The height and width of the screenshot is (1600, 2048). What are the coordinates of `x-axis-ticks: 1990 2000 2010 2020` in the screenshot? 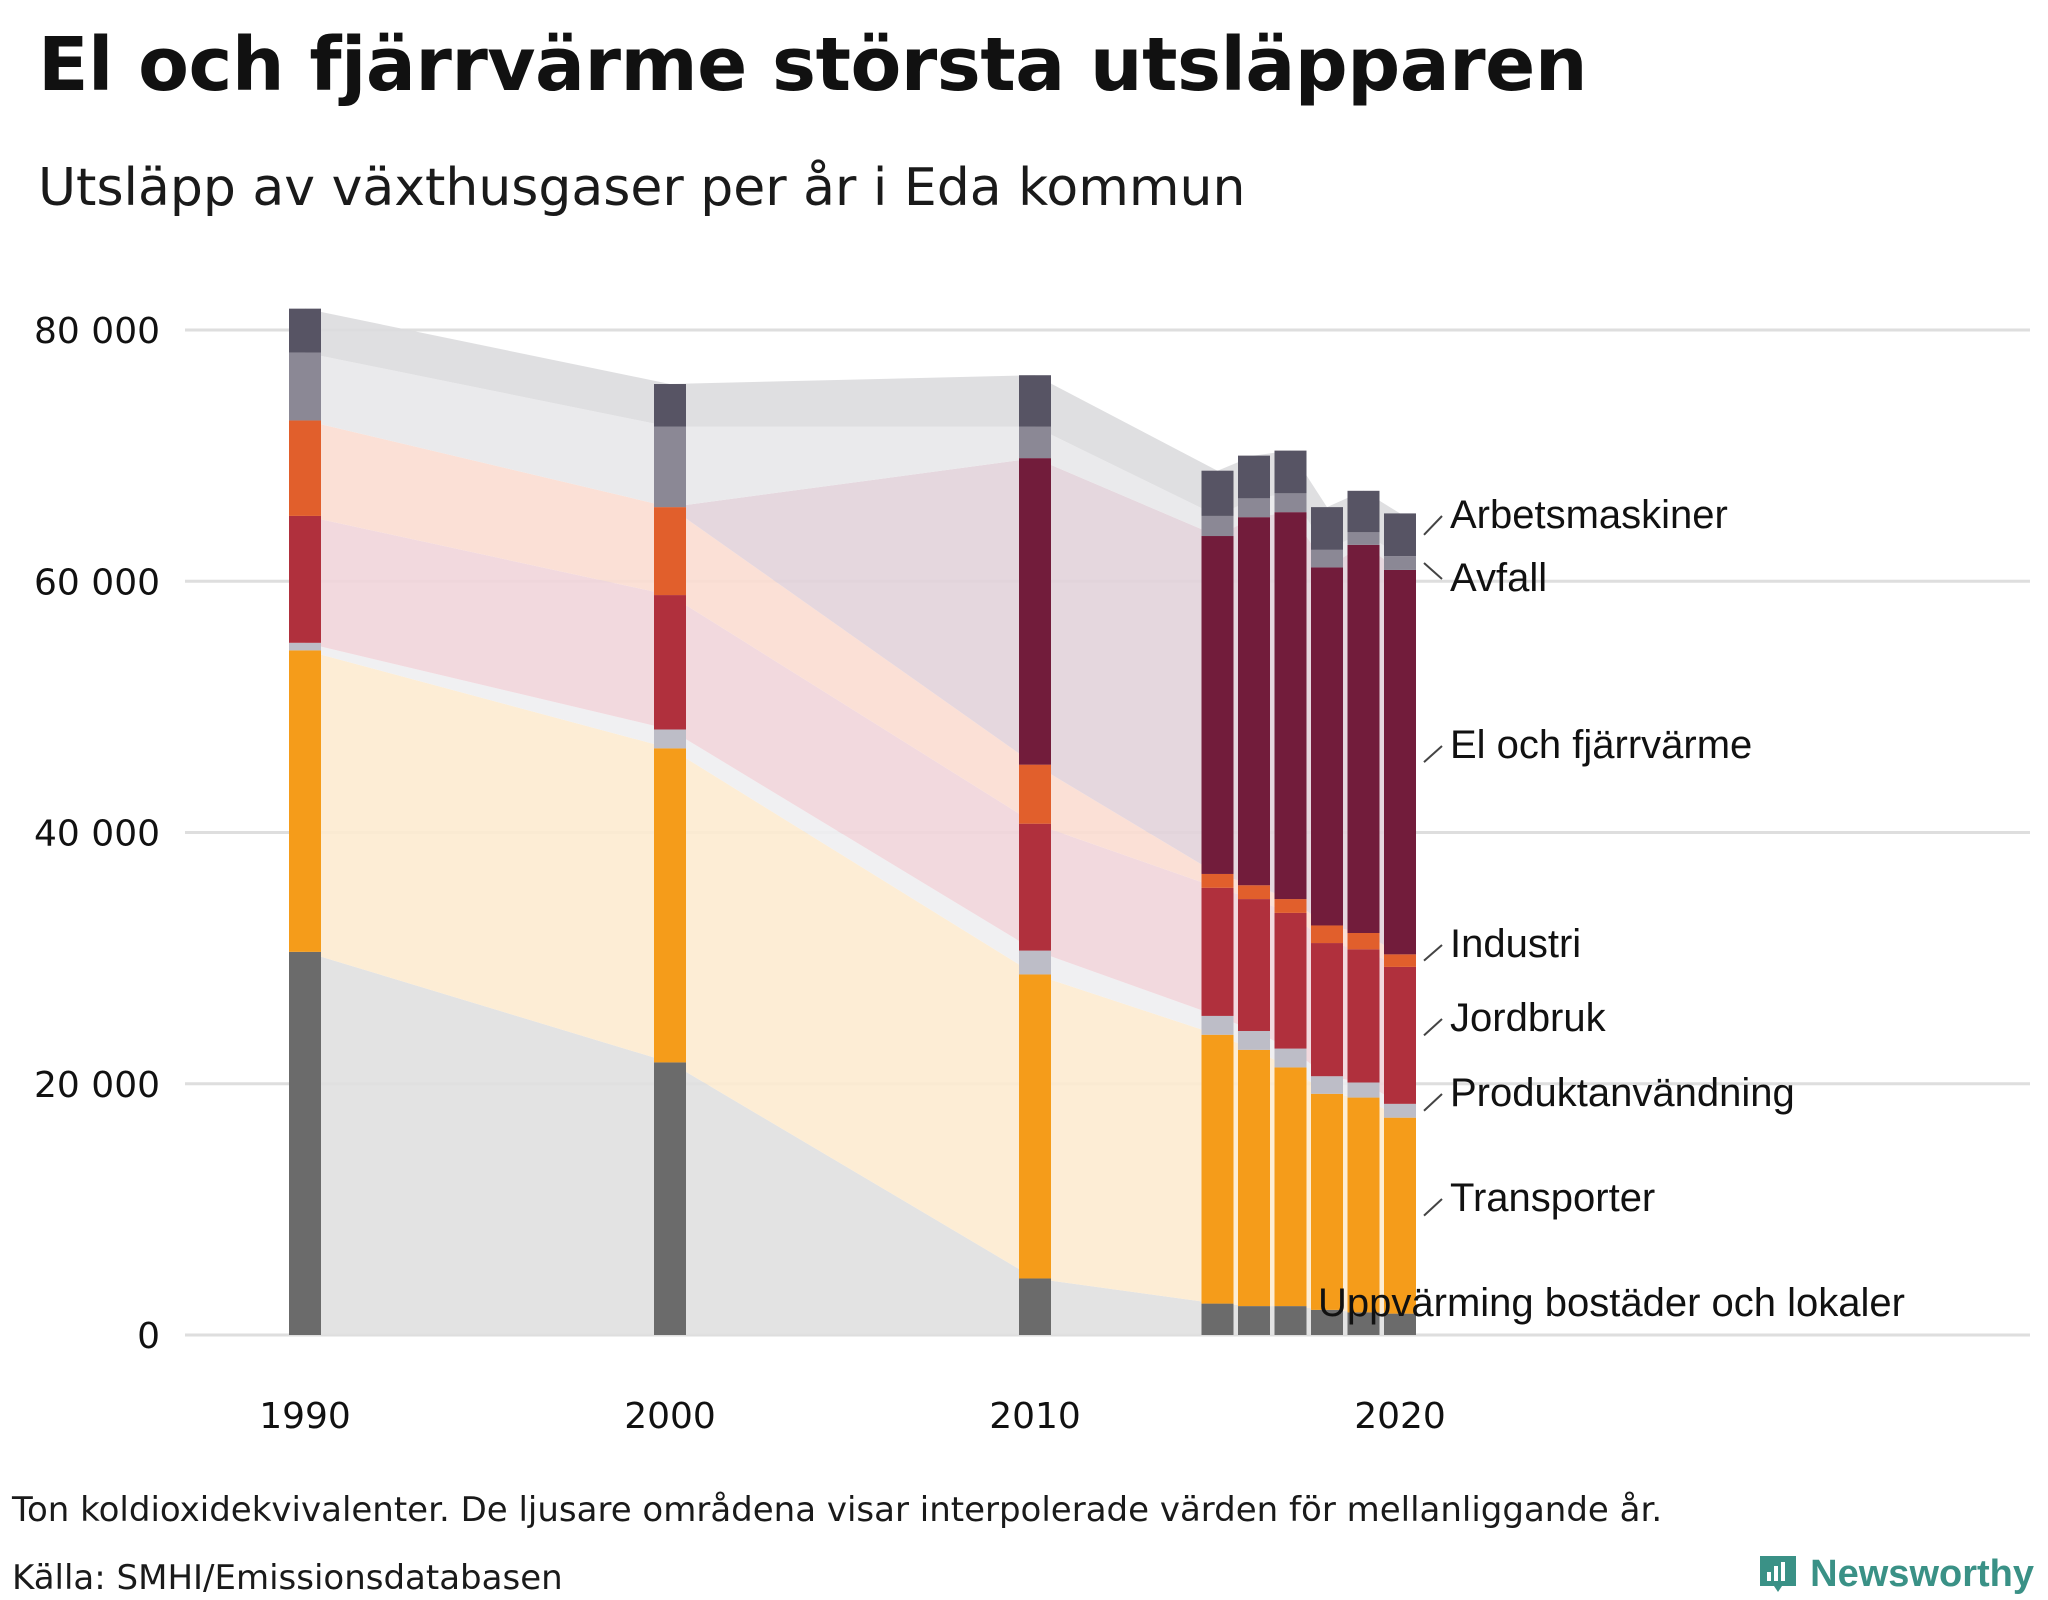 It's located at (852, 1416).